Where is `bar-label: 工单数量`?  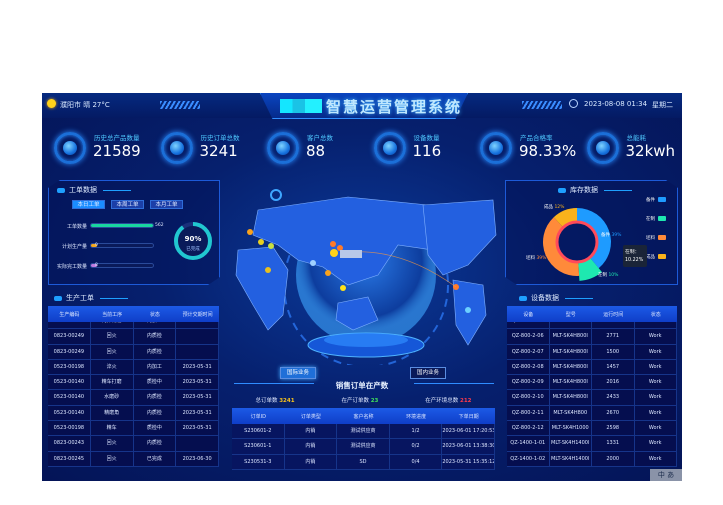
bar-label: 工单数量 is located at coordinates (76, 227).